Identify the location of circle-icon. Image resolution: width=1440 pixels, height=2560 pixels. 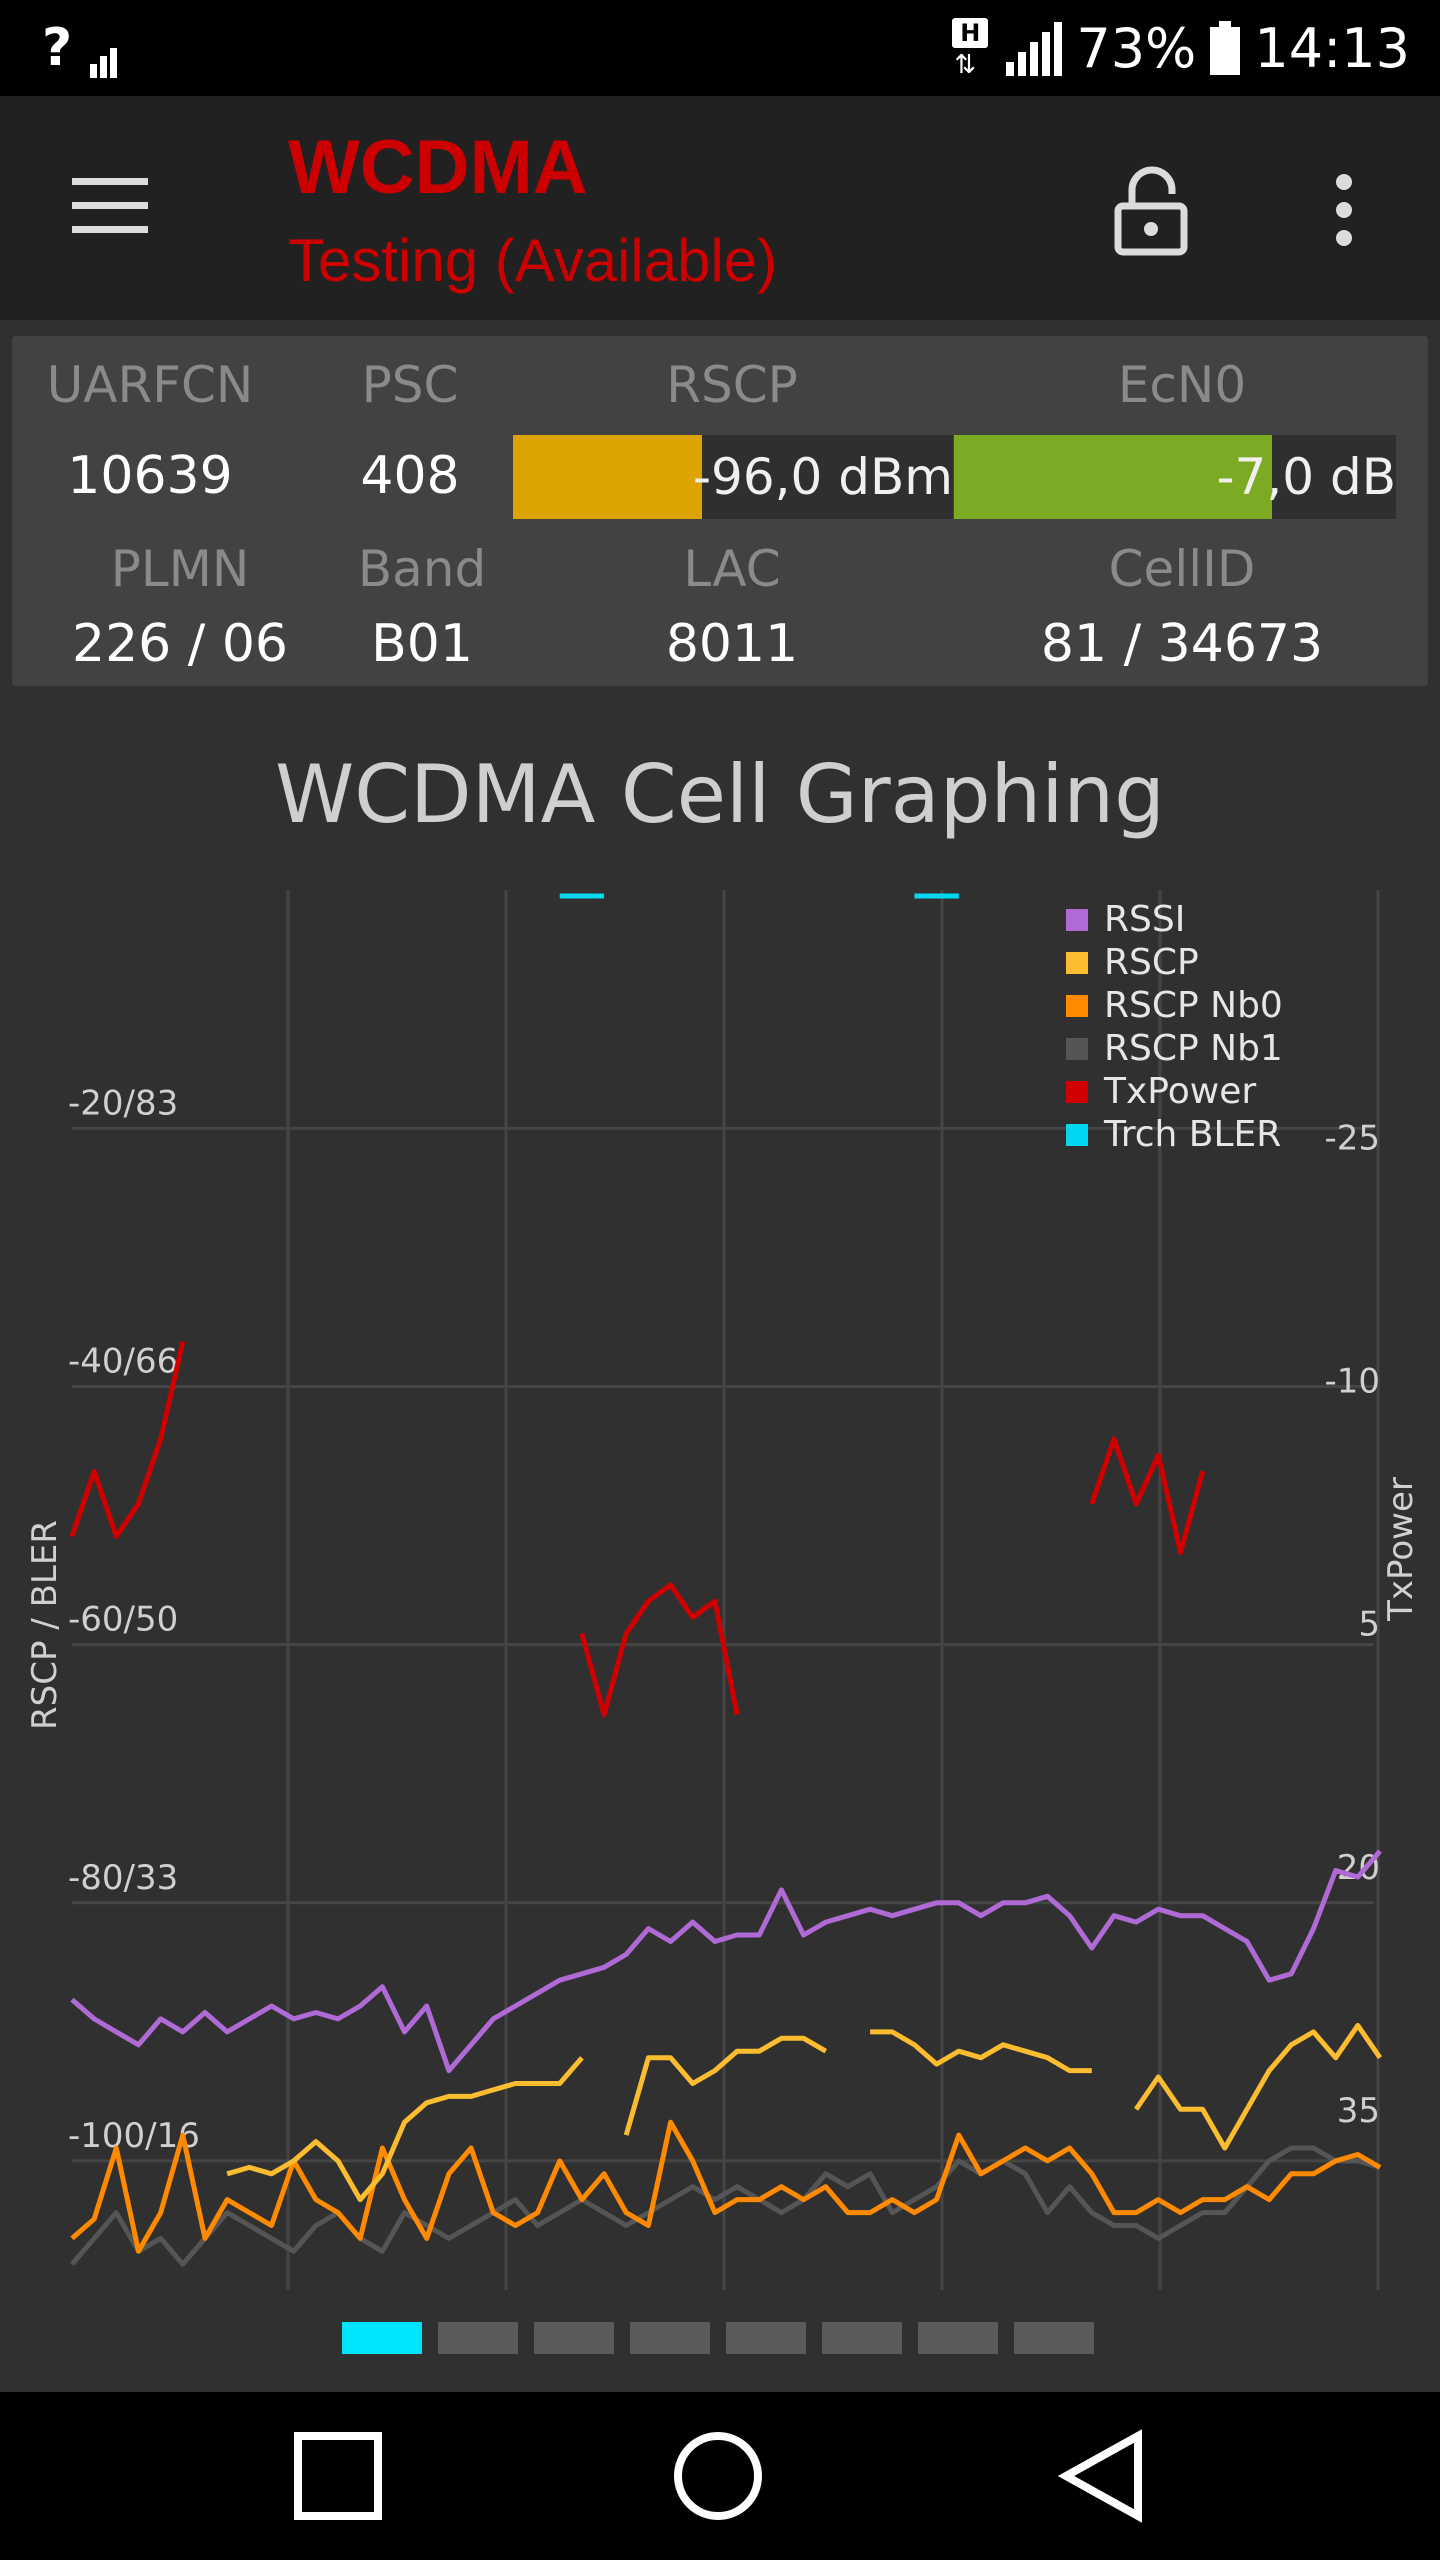
(718, 2476).